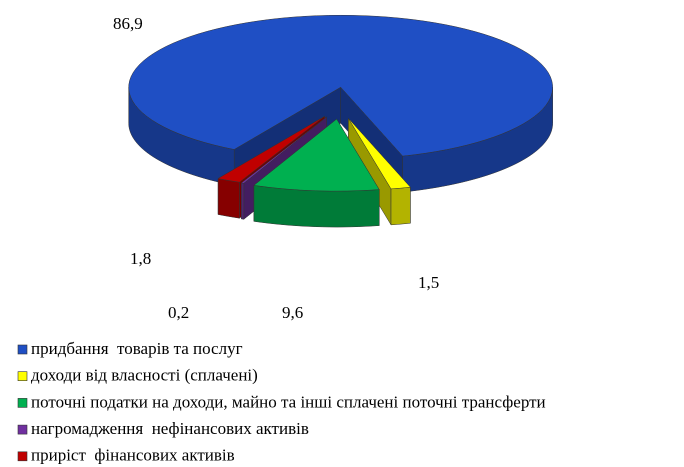 Image resolution: width=684 pixels, height=467 pixels. What do you see at coordinates (140, 258) in the screenshot?
I see `data-label: 1,8` at bounding box center [140, 258].